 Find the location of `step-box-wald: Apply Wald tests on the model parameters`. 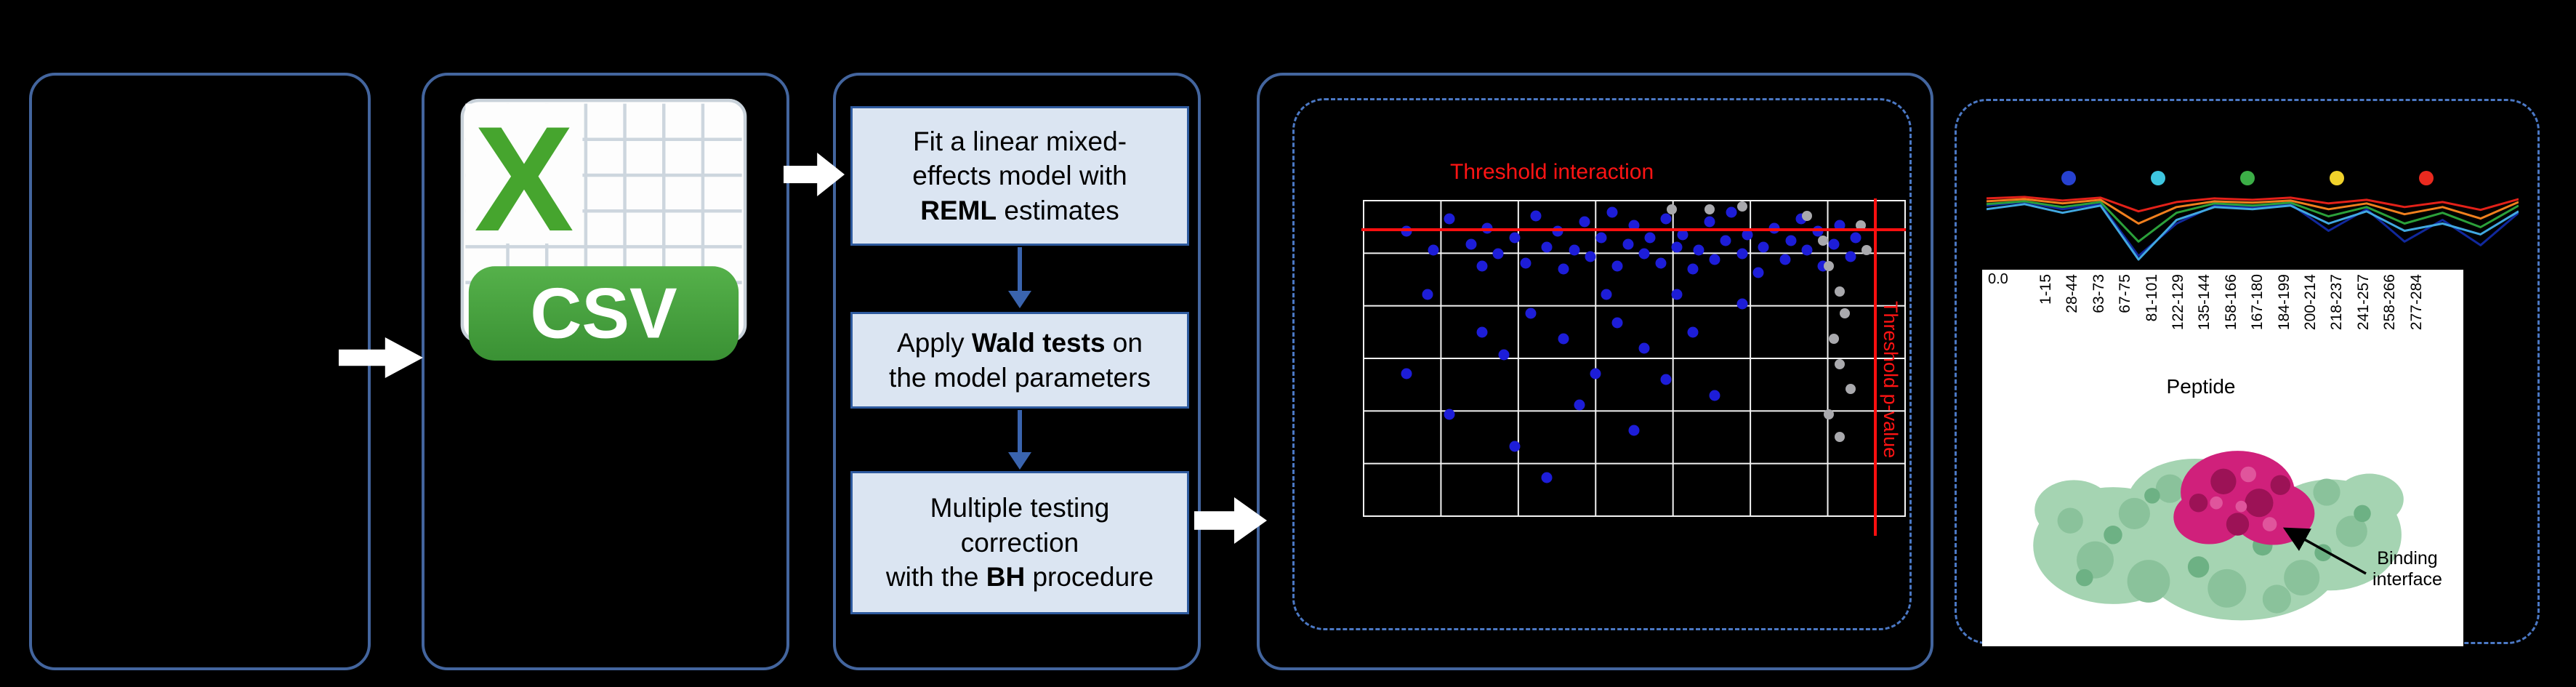

step-box-wald: Apply Wald tests on the model parameters is located at coordinates (1019, 360).